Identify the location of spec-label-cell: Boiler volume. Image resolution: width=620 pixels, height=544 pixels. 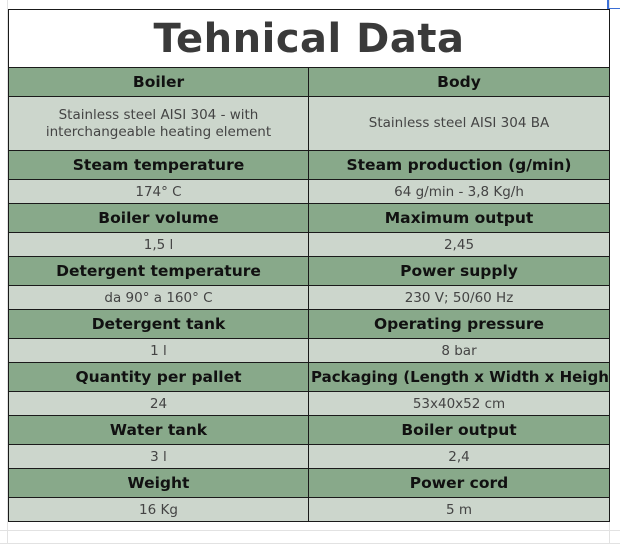
(158, 218).